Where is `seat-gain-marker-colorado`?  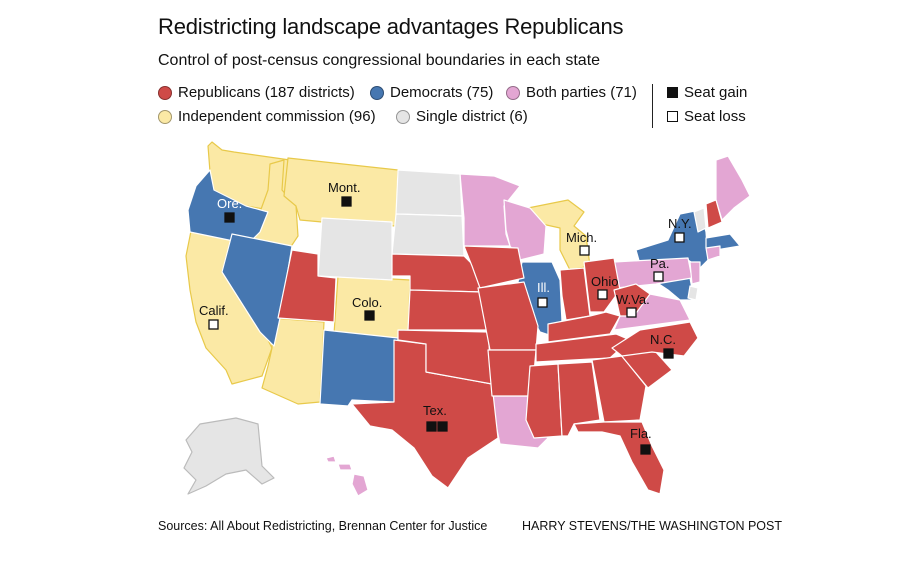 seat-gain-marker-colorado is located at coordinates (369, 315).